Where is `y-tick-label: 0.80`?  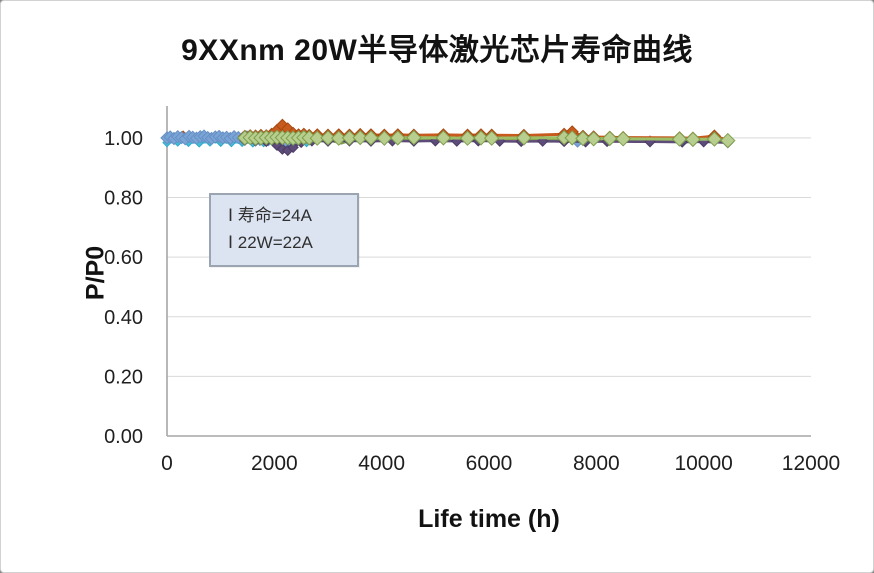 y-tick-label: 0.80 is located at coordinates (123, 199).